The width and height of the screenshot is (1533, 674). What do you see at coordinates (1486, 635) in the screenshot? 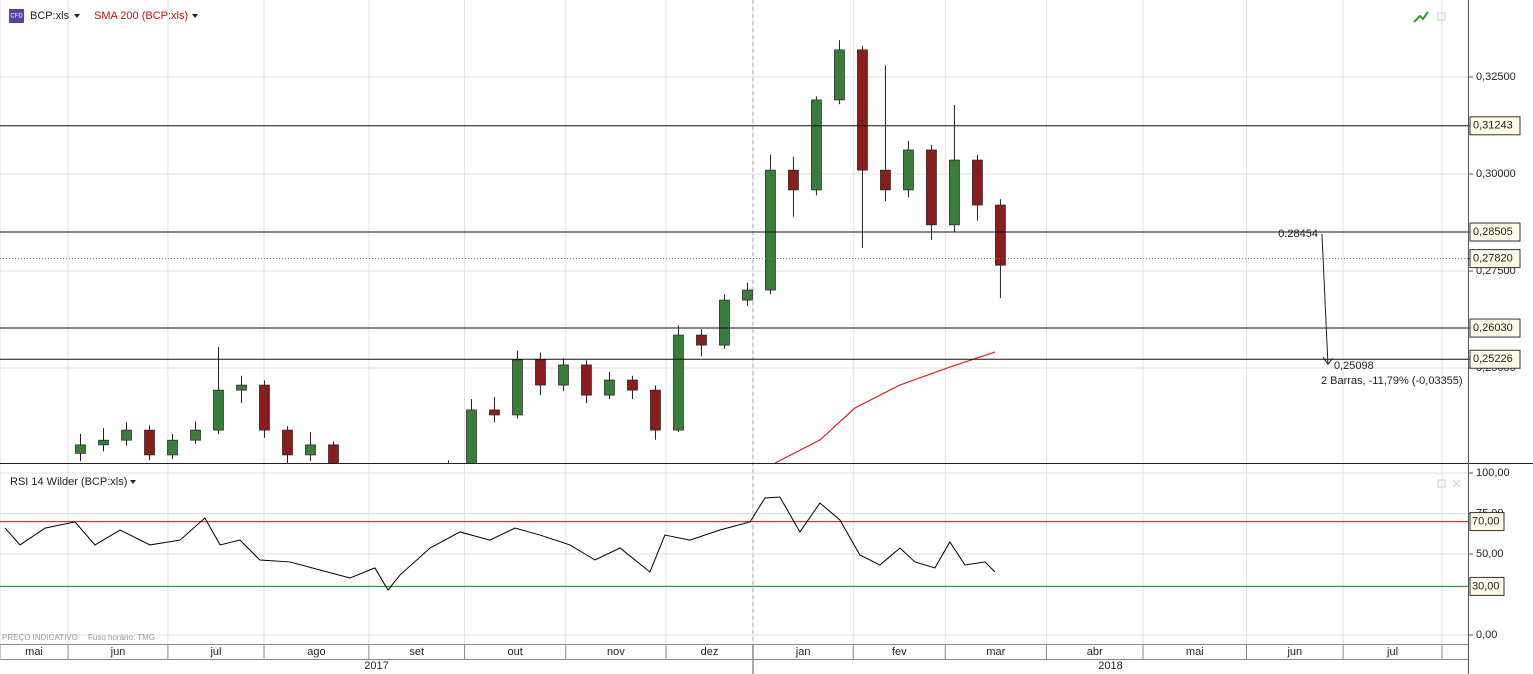
I see `y-tick-label: 0,00` at bounding box center [1486, 635].